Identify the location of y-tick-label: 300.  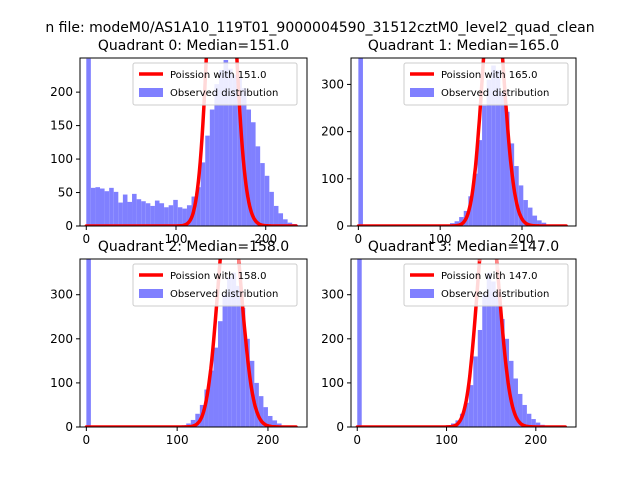
(332, 84).